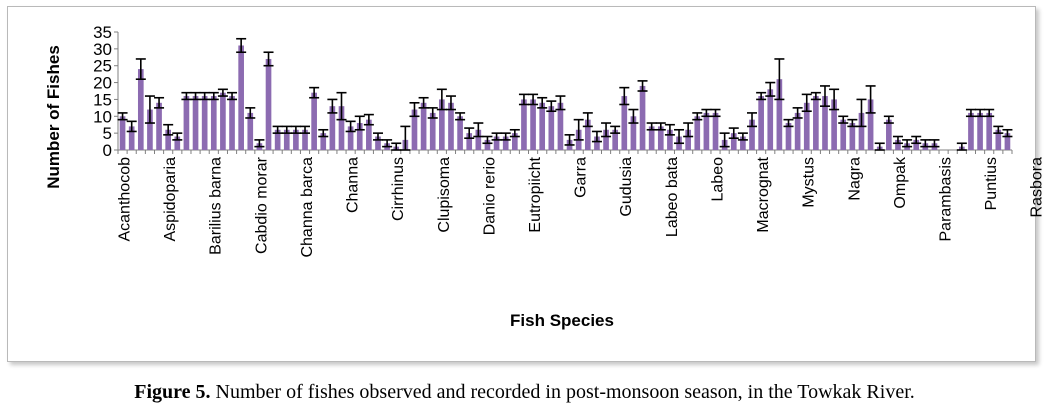 This screenshot has width=1049, height=414. What do you see at coordinates (102, 66) in the screenshot?
I see `y-tick-label: 25` at bounding box center [102, 66].